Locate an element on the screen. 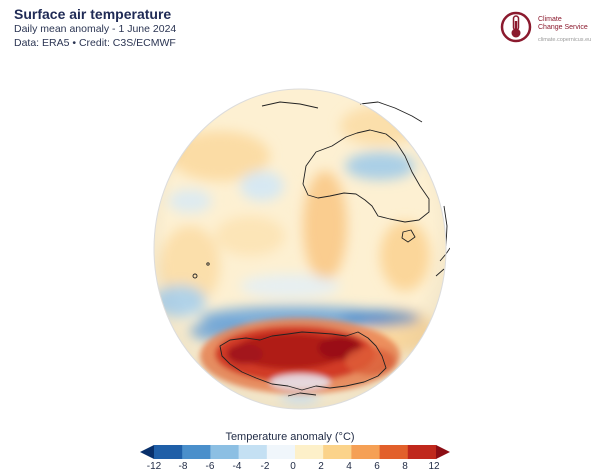 Image resolution: width=600 pixels, height=476 pixels. logo-url: climate.copernicus.eu is located at coordinates (565, 40).